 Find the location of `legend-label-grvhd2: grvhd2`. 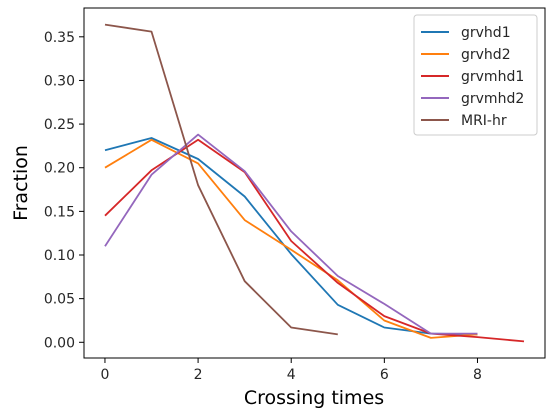

legend-label-grvhd2: grvhd2 is located at coordinates (486, 55).